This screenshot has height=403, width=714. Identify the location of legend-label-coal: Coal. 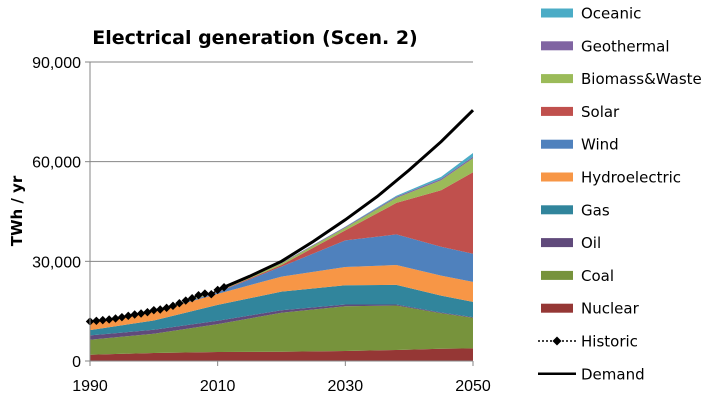
(597, 276).